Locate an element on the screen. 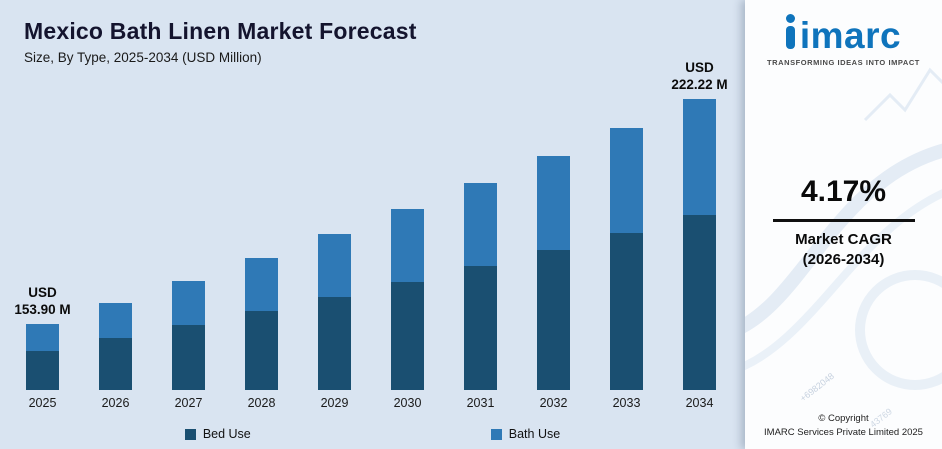 This screenshot has height=449, width=942. x-axis-label-2030: 2030 is located at coordinates (407, 403).